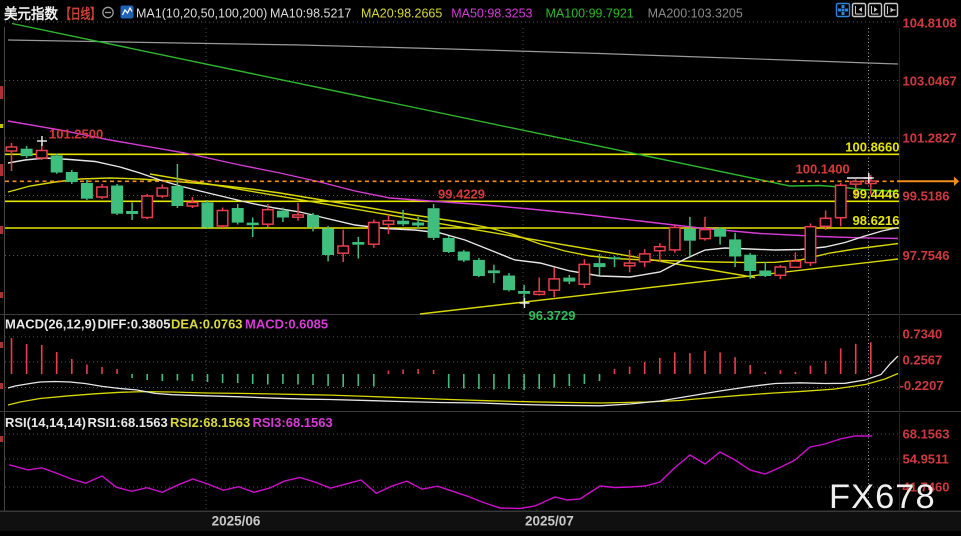 The image size is (961, 536). Describe the element at coordinates (310, 14) in the screenshot. I see `svg-text: MA10:98.5217` at that location.